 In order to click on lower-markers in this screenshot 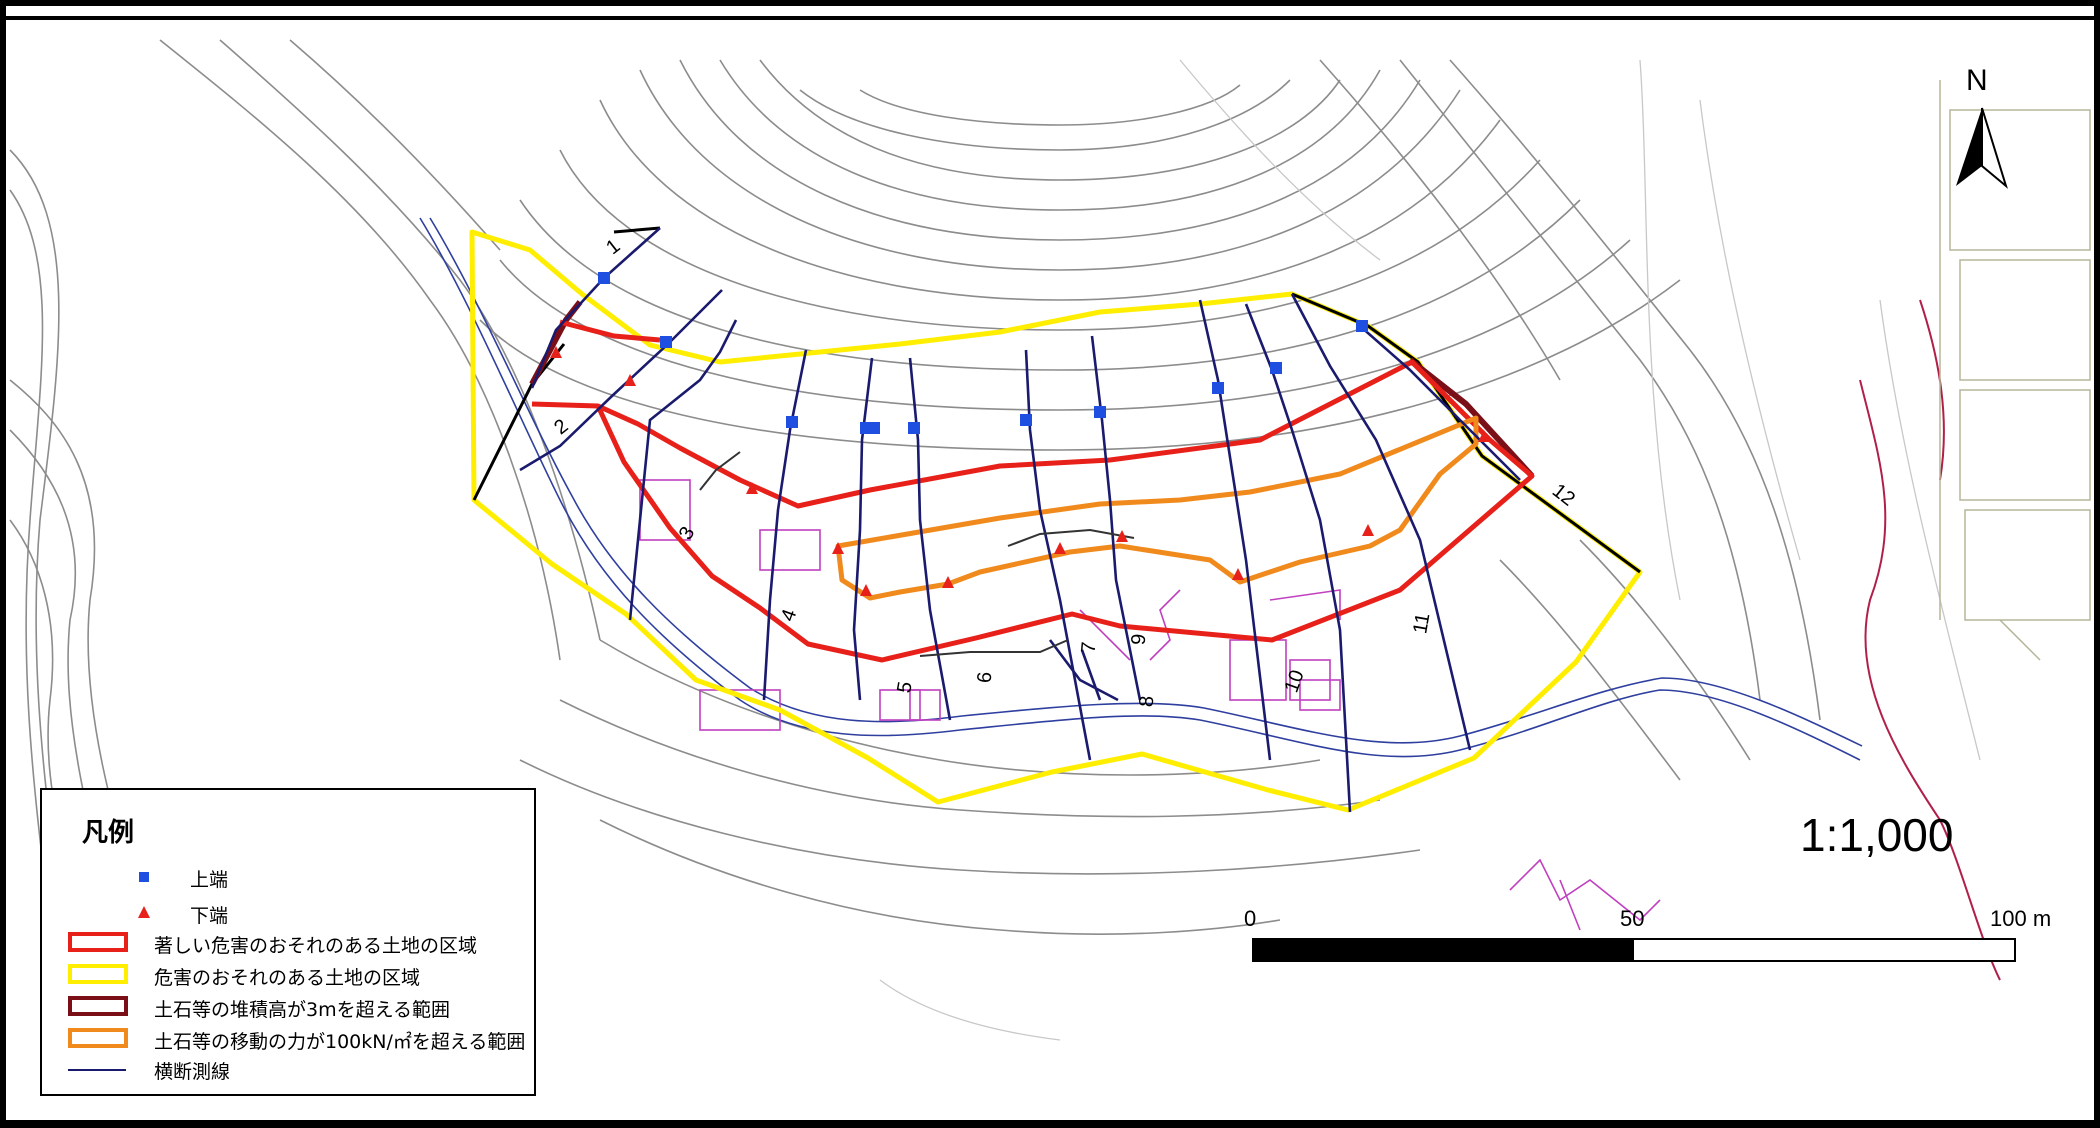, I will do `click(1020, 471)`.